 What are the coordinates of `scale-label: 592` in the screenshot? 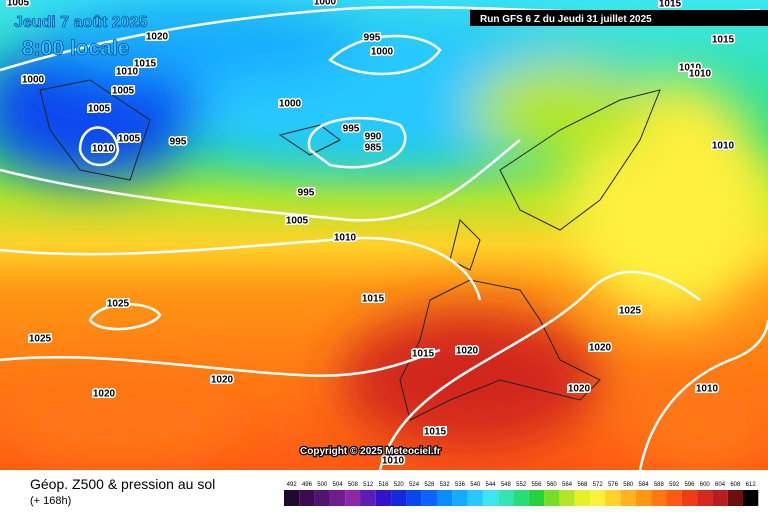 It's located at (674, 485).